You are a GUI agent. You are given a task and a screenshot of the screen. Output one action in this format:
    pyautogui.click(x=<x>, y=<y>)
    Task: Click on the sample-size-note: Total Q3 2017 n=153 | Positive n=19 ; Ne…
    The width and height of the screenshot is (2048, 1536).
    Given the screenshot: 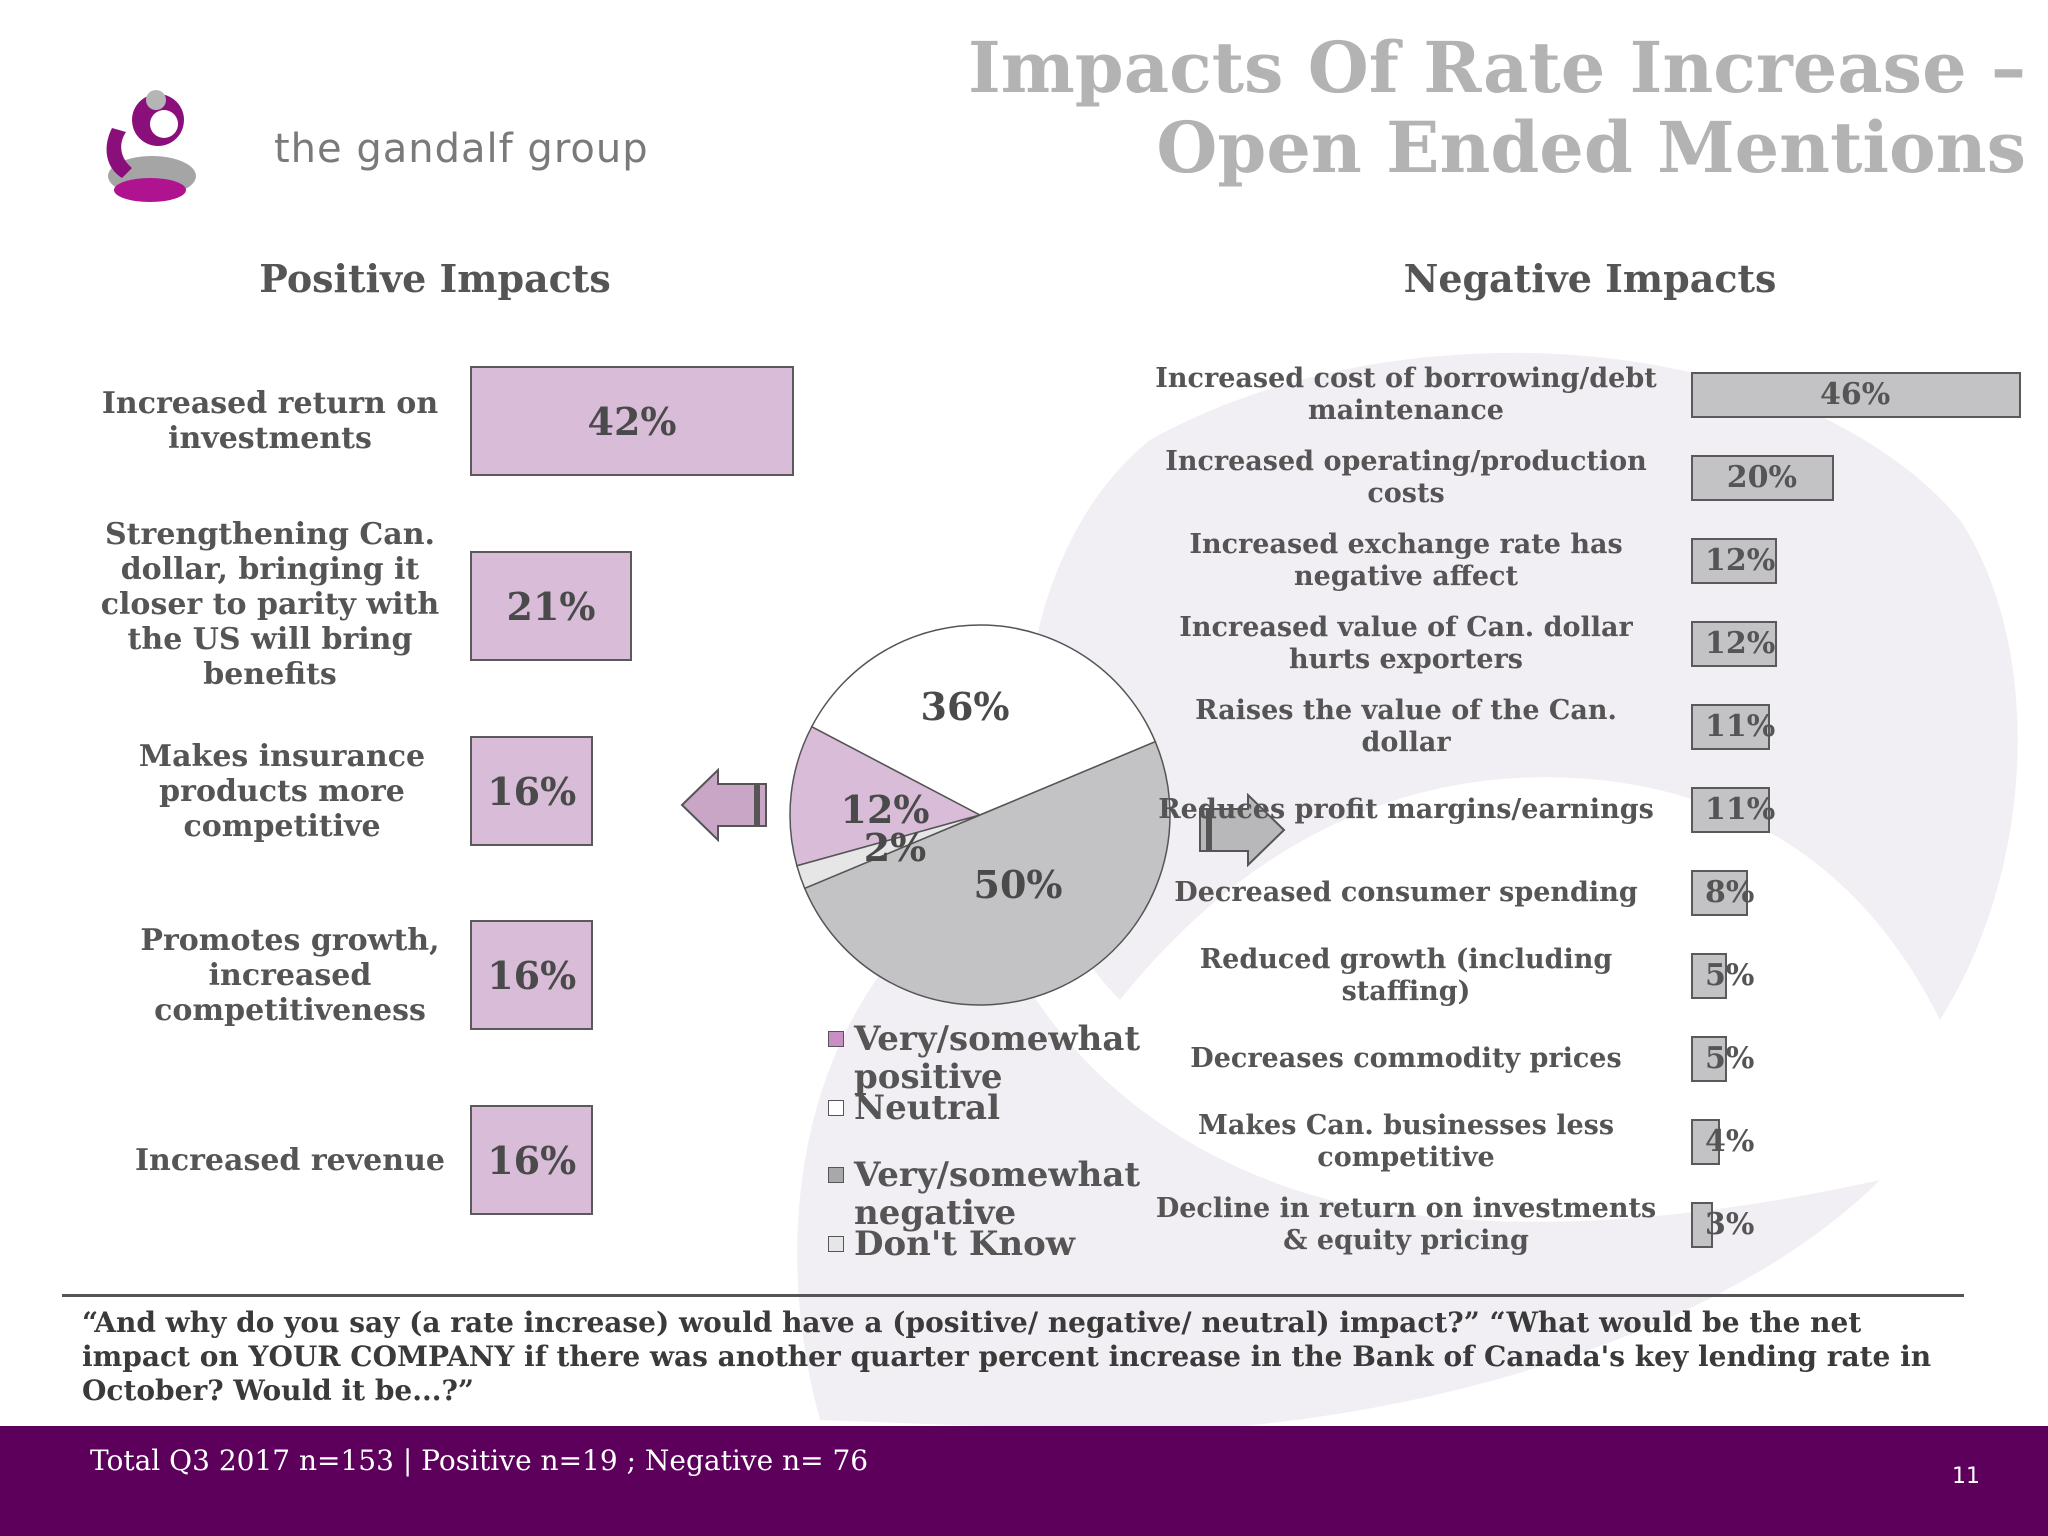 What is the action you would take?
    pyautogui.click(x=479, y=1460)
    